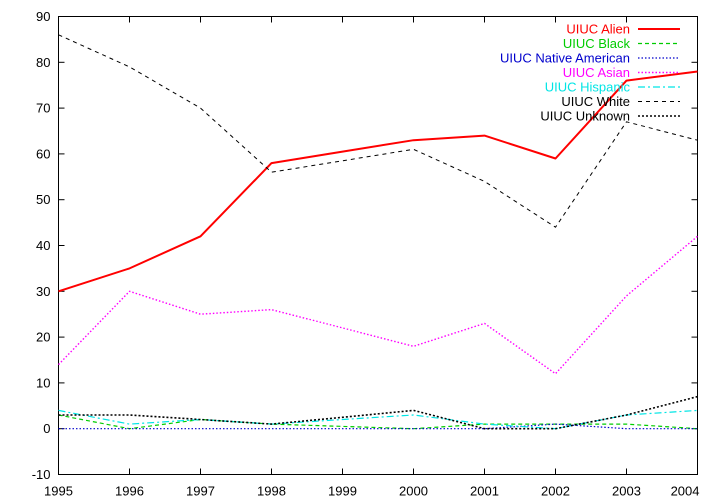 This screenshot has height=504, width=720. I want to click on x-tick-label: 1997, so click(200, 491).